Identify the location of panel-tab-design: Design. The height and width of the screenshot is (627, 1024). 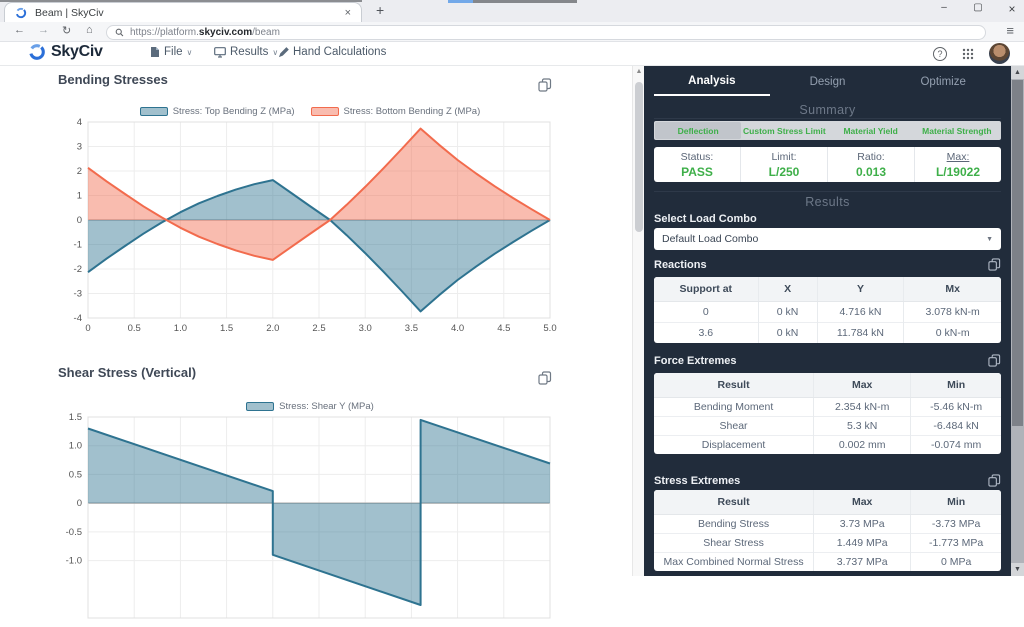
(827, 82).